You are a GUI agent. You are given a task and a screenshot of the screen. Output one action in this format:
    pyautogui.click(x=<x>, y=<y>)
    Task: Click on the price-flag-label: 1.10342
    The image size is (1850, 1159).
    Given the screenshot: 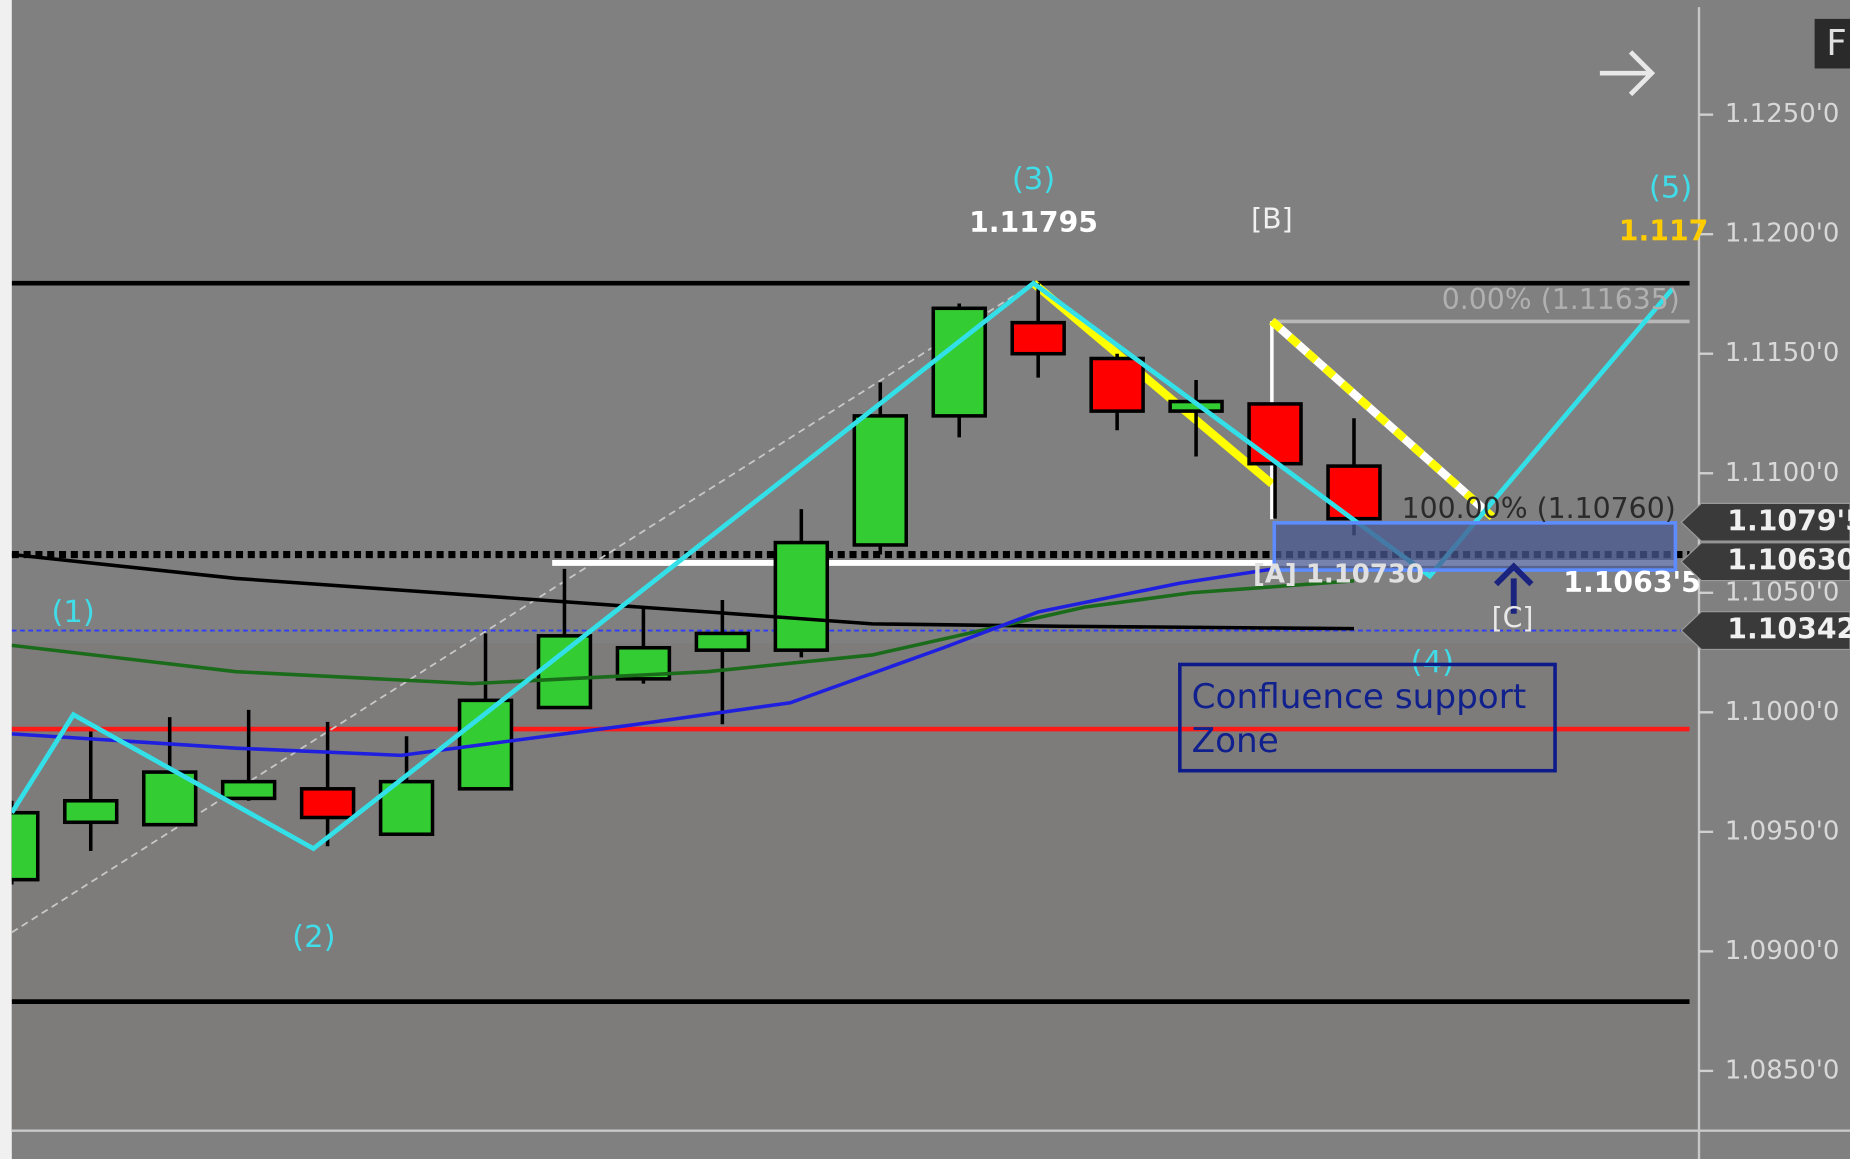 What is the action you would take?
    pyautogui.click(x=1788, y=629)
    